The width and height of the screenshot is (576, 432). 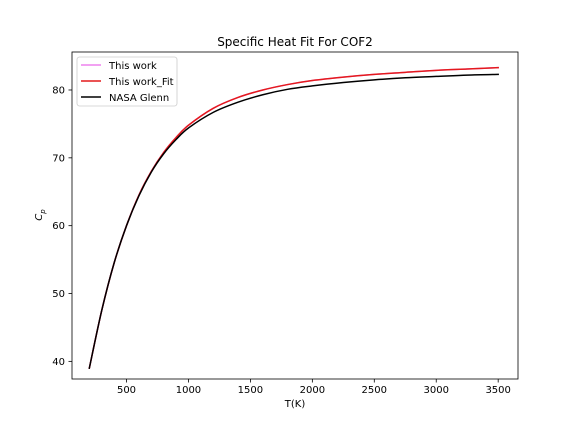 What do you see at coordinates (58, 90) in the screenshot?
I see `y-tick-label: 80` at bounding box center [58, 90].